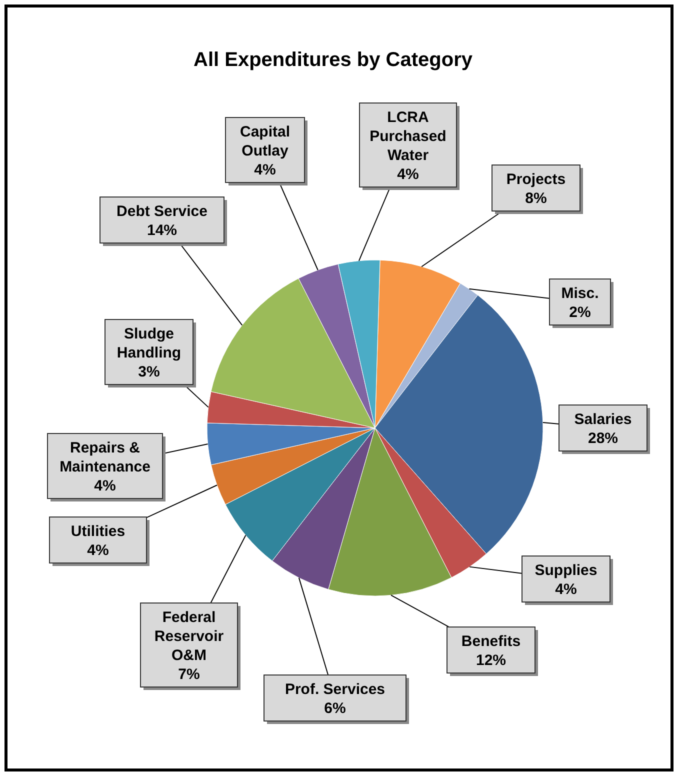  What do you see at coordinates (566, 570) in the screenshot?
I see `slice-label: Supplies` at bounding box center [566, 570].